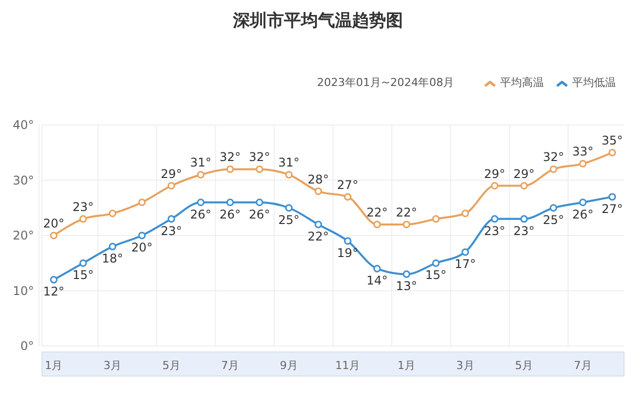  Describe the element at coordinates (347, 253) in the screenshot. I see `data-label: 19°` at that location.